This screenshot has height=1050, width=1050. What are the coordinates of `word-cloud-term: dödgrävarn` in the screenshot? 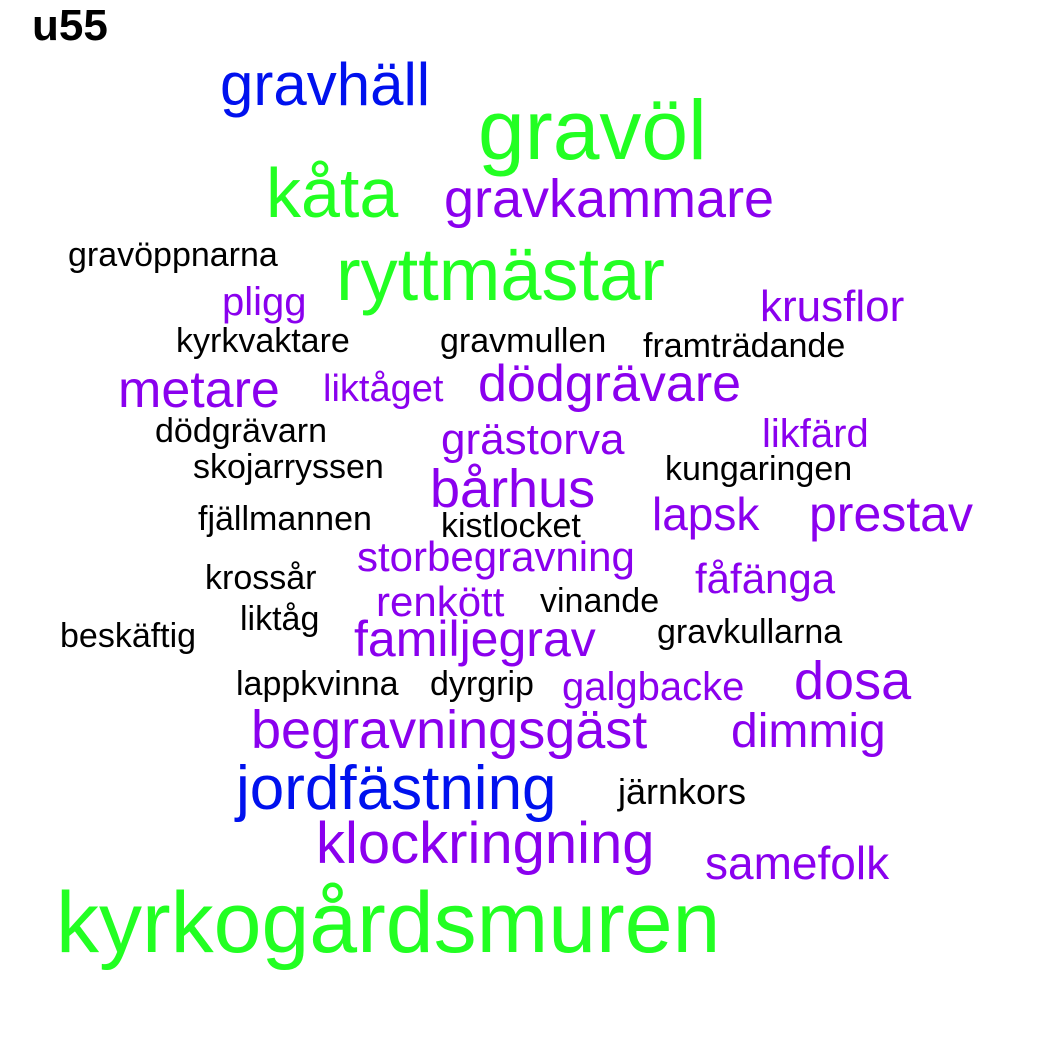 It's located at (241, 431).